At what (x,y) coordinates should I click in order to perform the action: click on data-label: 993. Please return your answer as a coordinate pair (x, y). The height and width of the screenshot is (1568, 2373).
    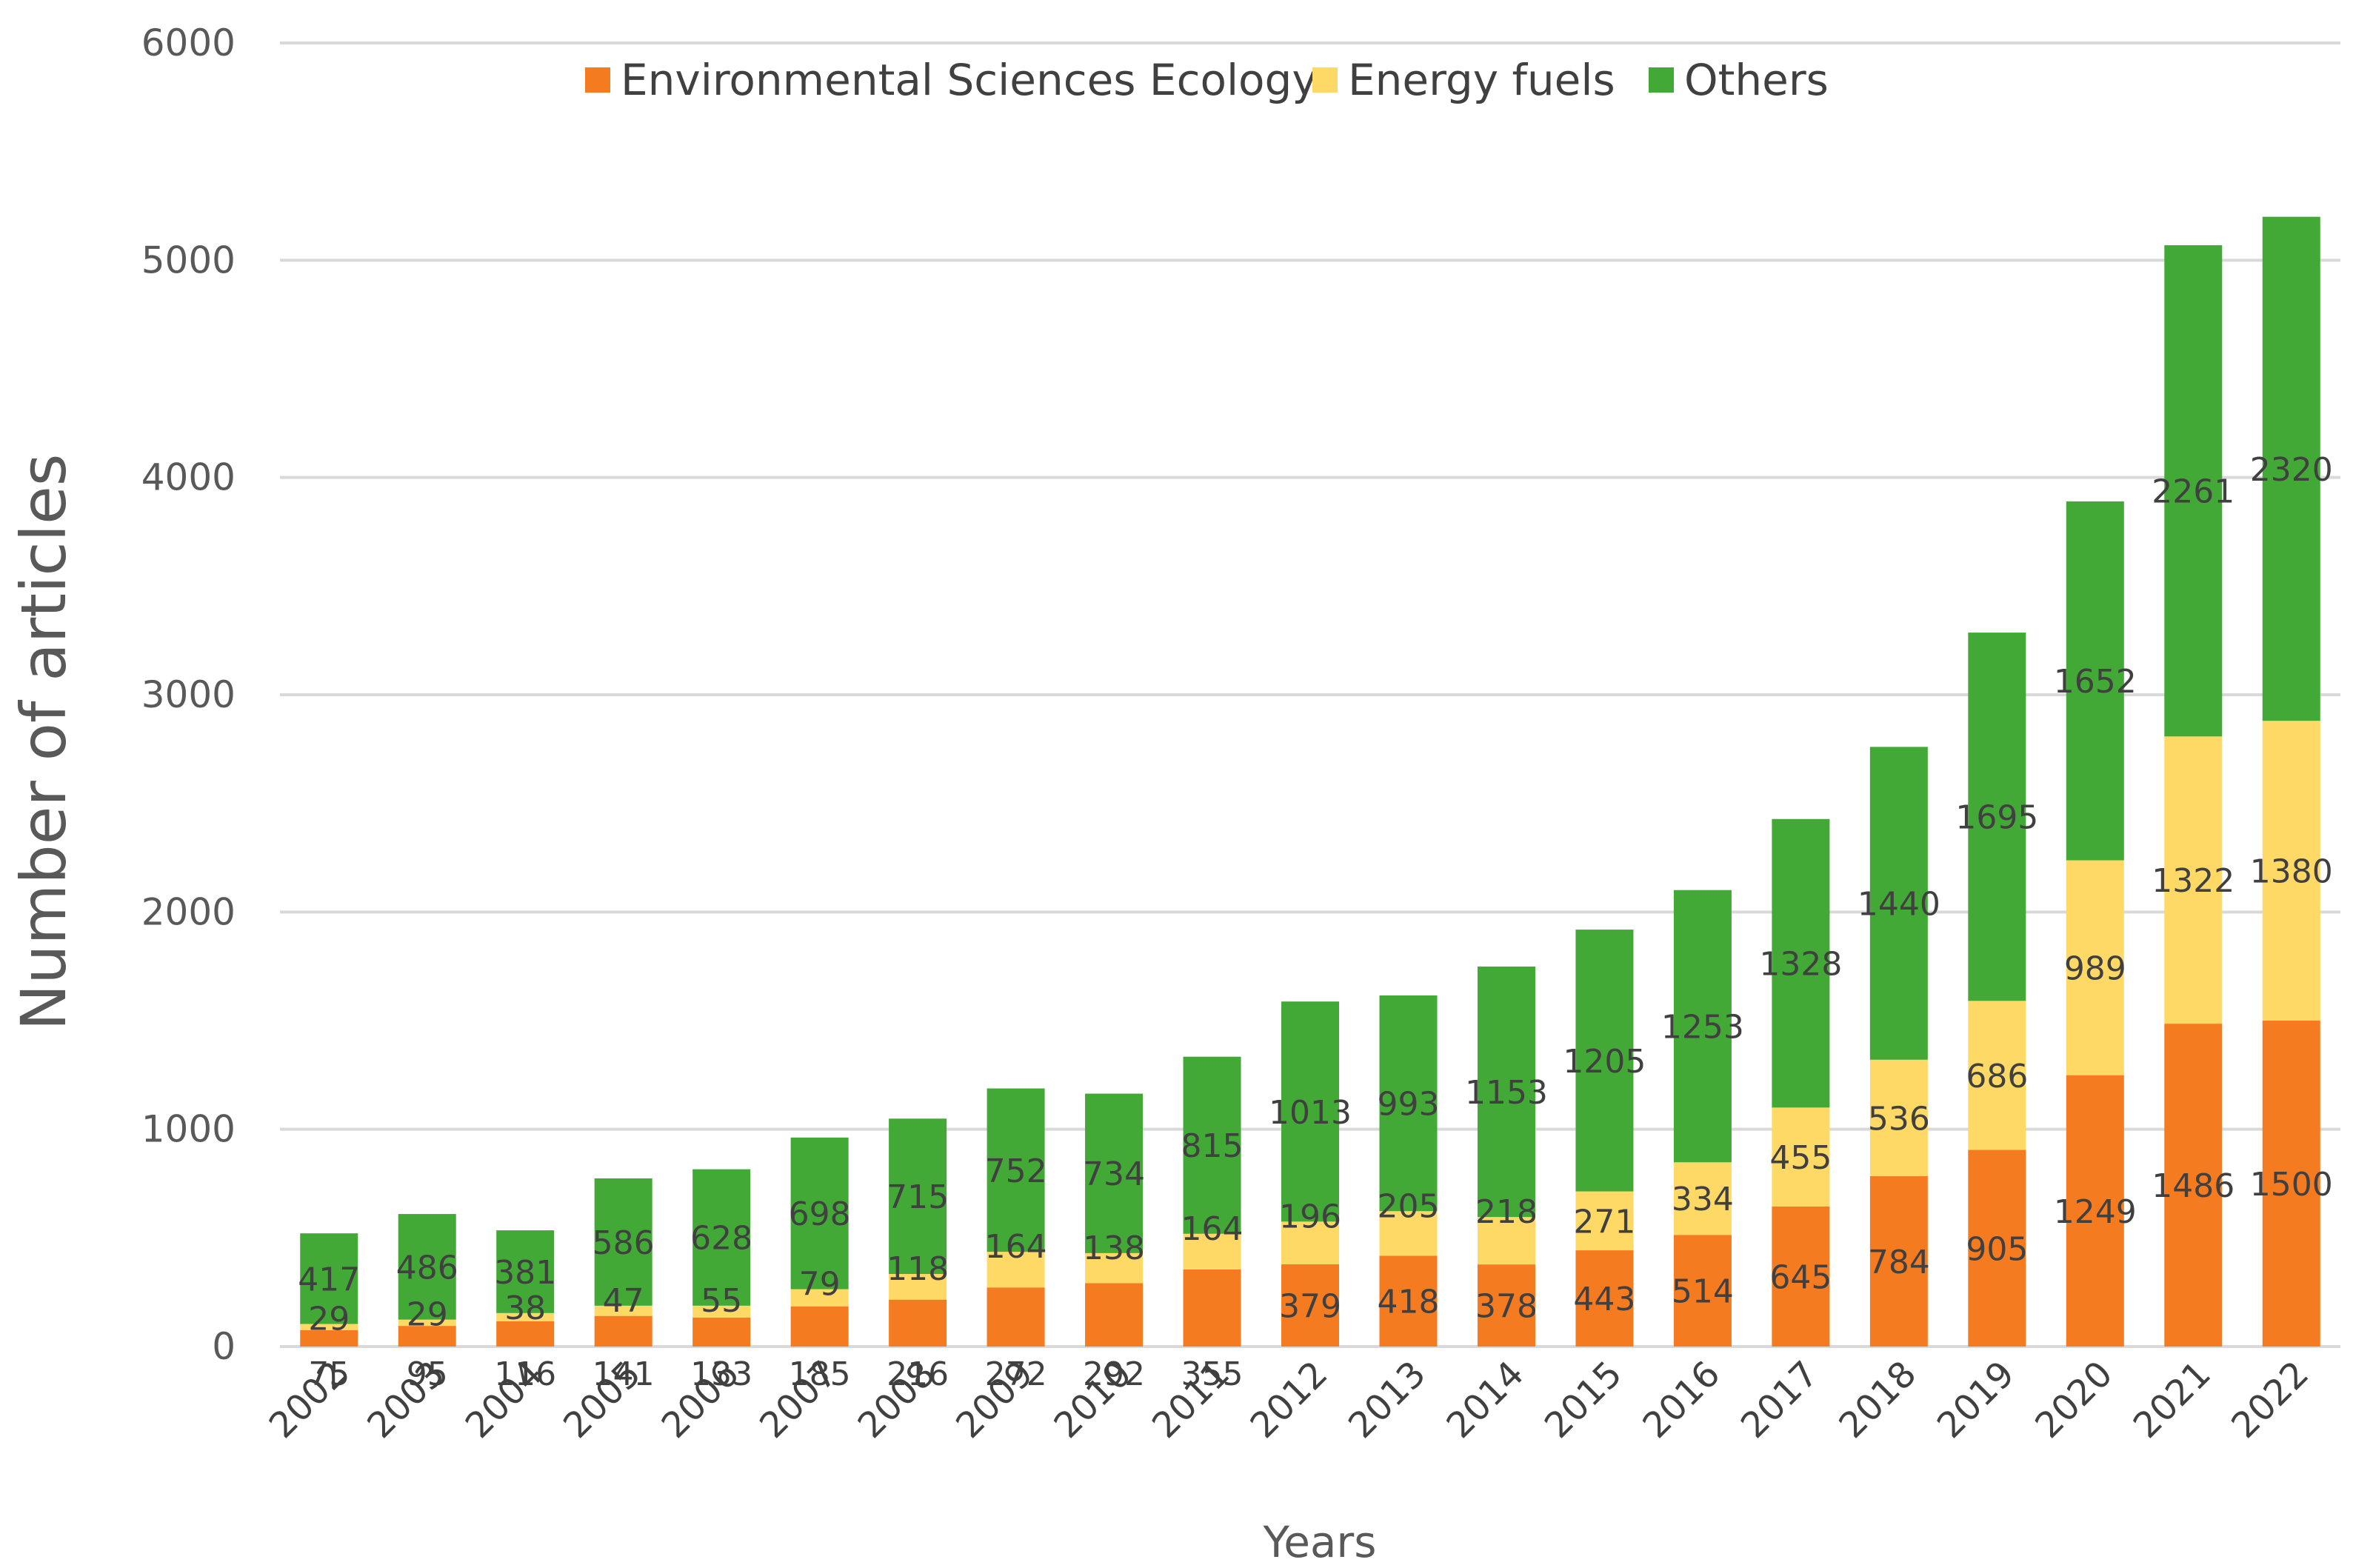
    Looking at the image, I should click on (1408, 1105).